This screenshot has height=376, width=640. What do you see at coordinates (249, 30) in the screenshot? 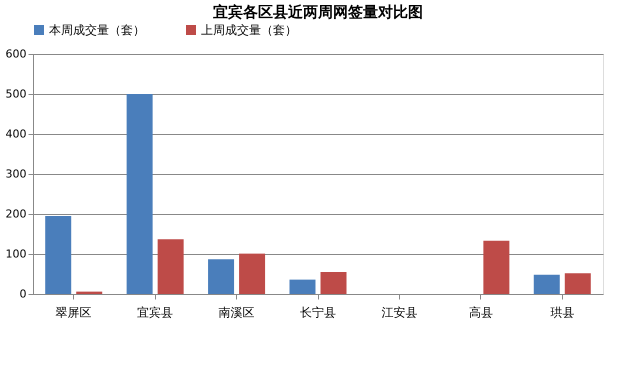
I see `legend-label: 上周成交量（套）` at bounding box center [249, 30].